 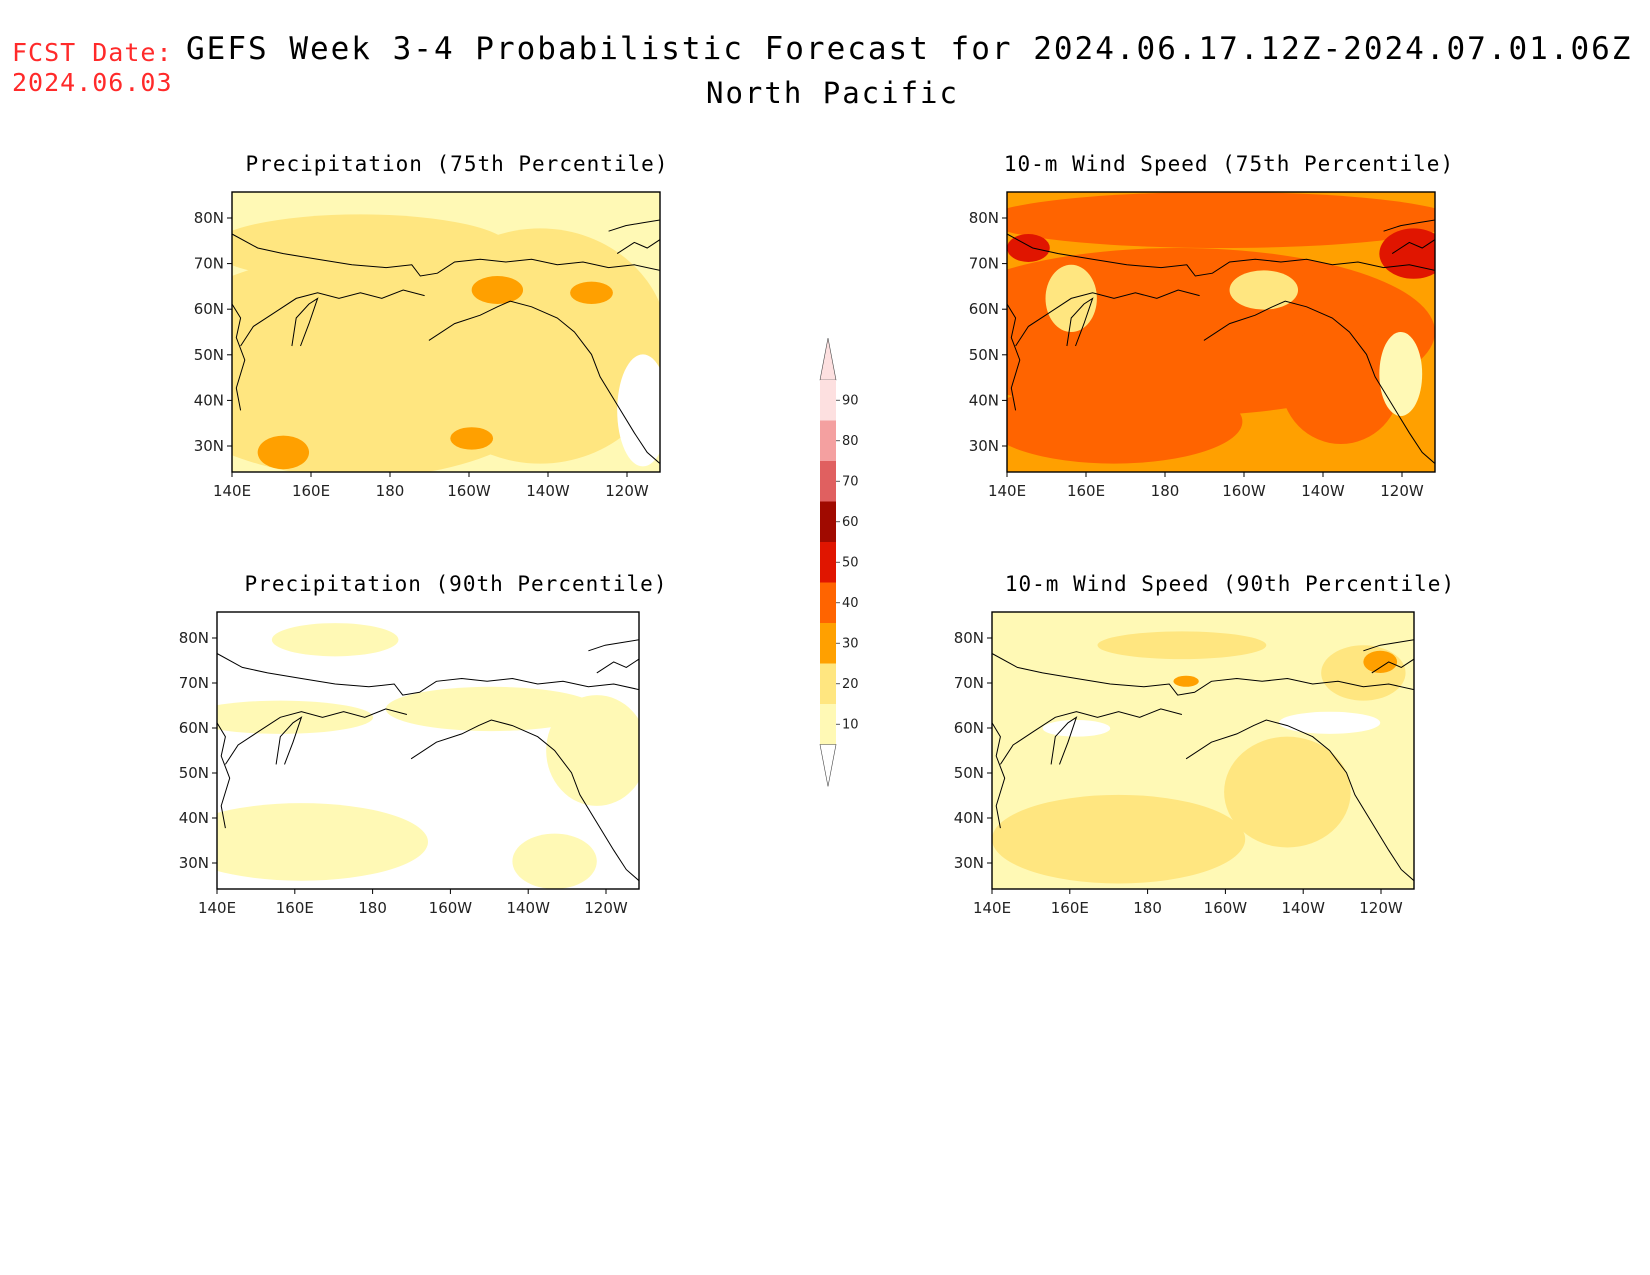 I want to click on panel-title-wind-75: 10-m Wind Speed (75th Percentile), so click(x=1229, y=164).